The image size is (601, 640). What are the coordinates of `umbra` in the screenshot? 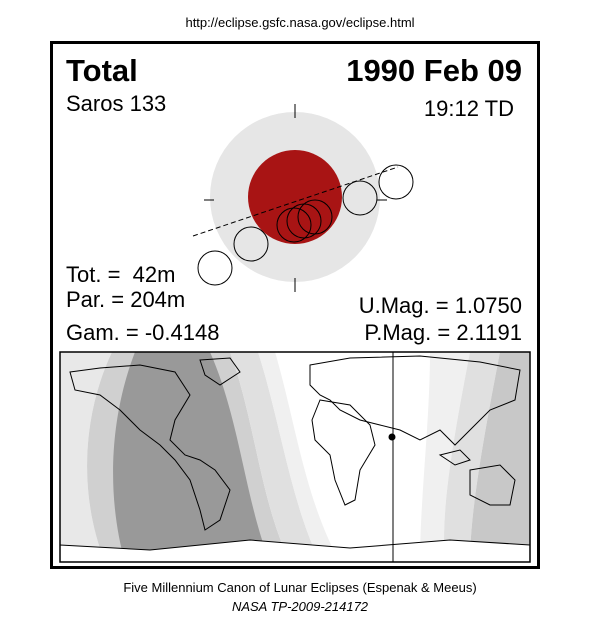 It's located at (295, 197).